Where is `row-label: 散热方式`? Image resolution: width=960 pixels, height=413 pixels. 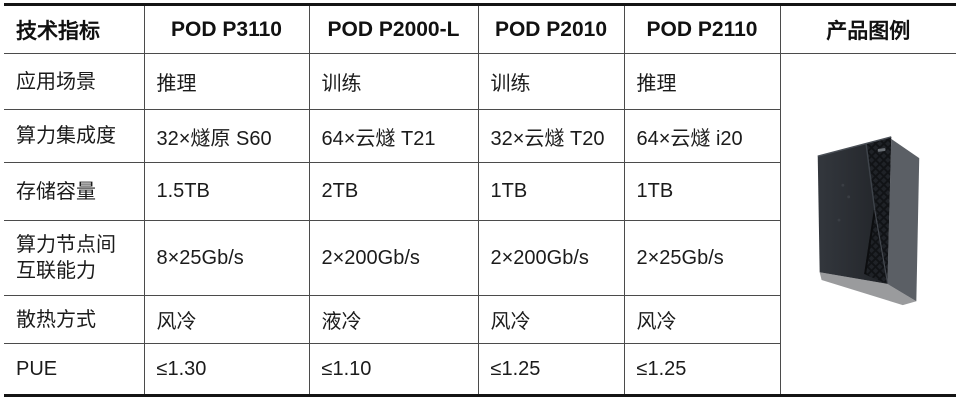
row-label: 散热方式 is located at coordinates (74, 319).